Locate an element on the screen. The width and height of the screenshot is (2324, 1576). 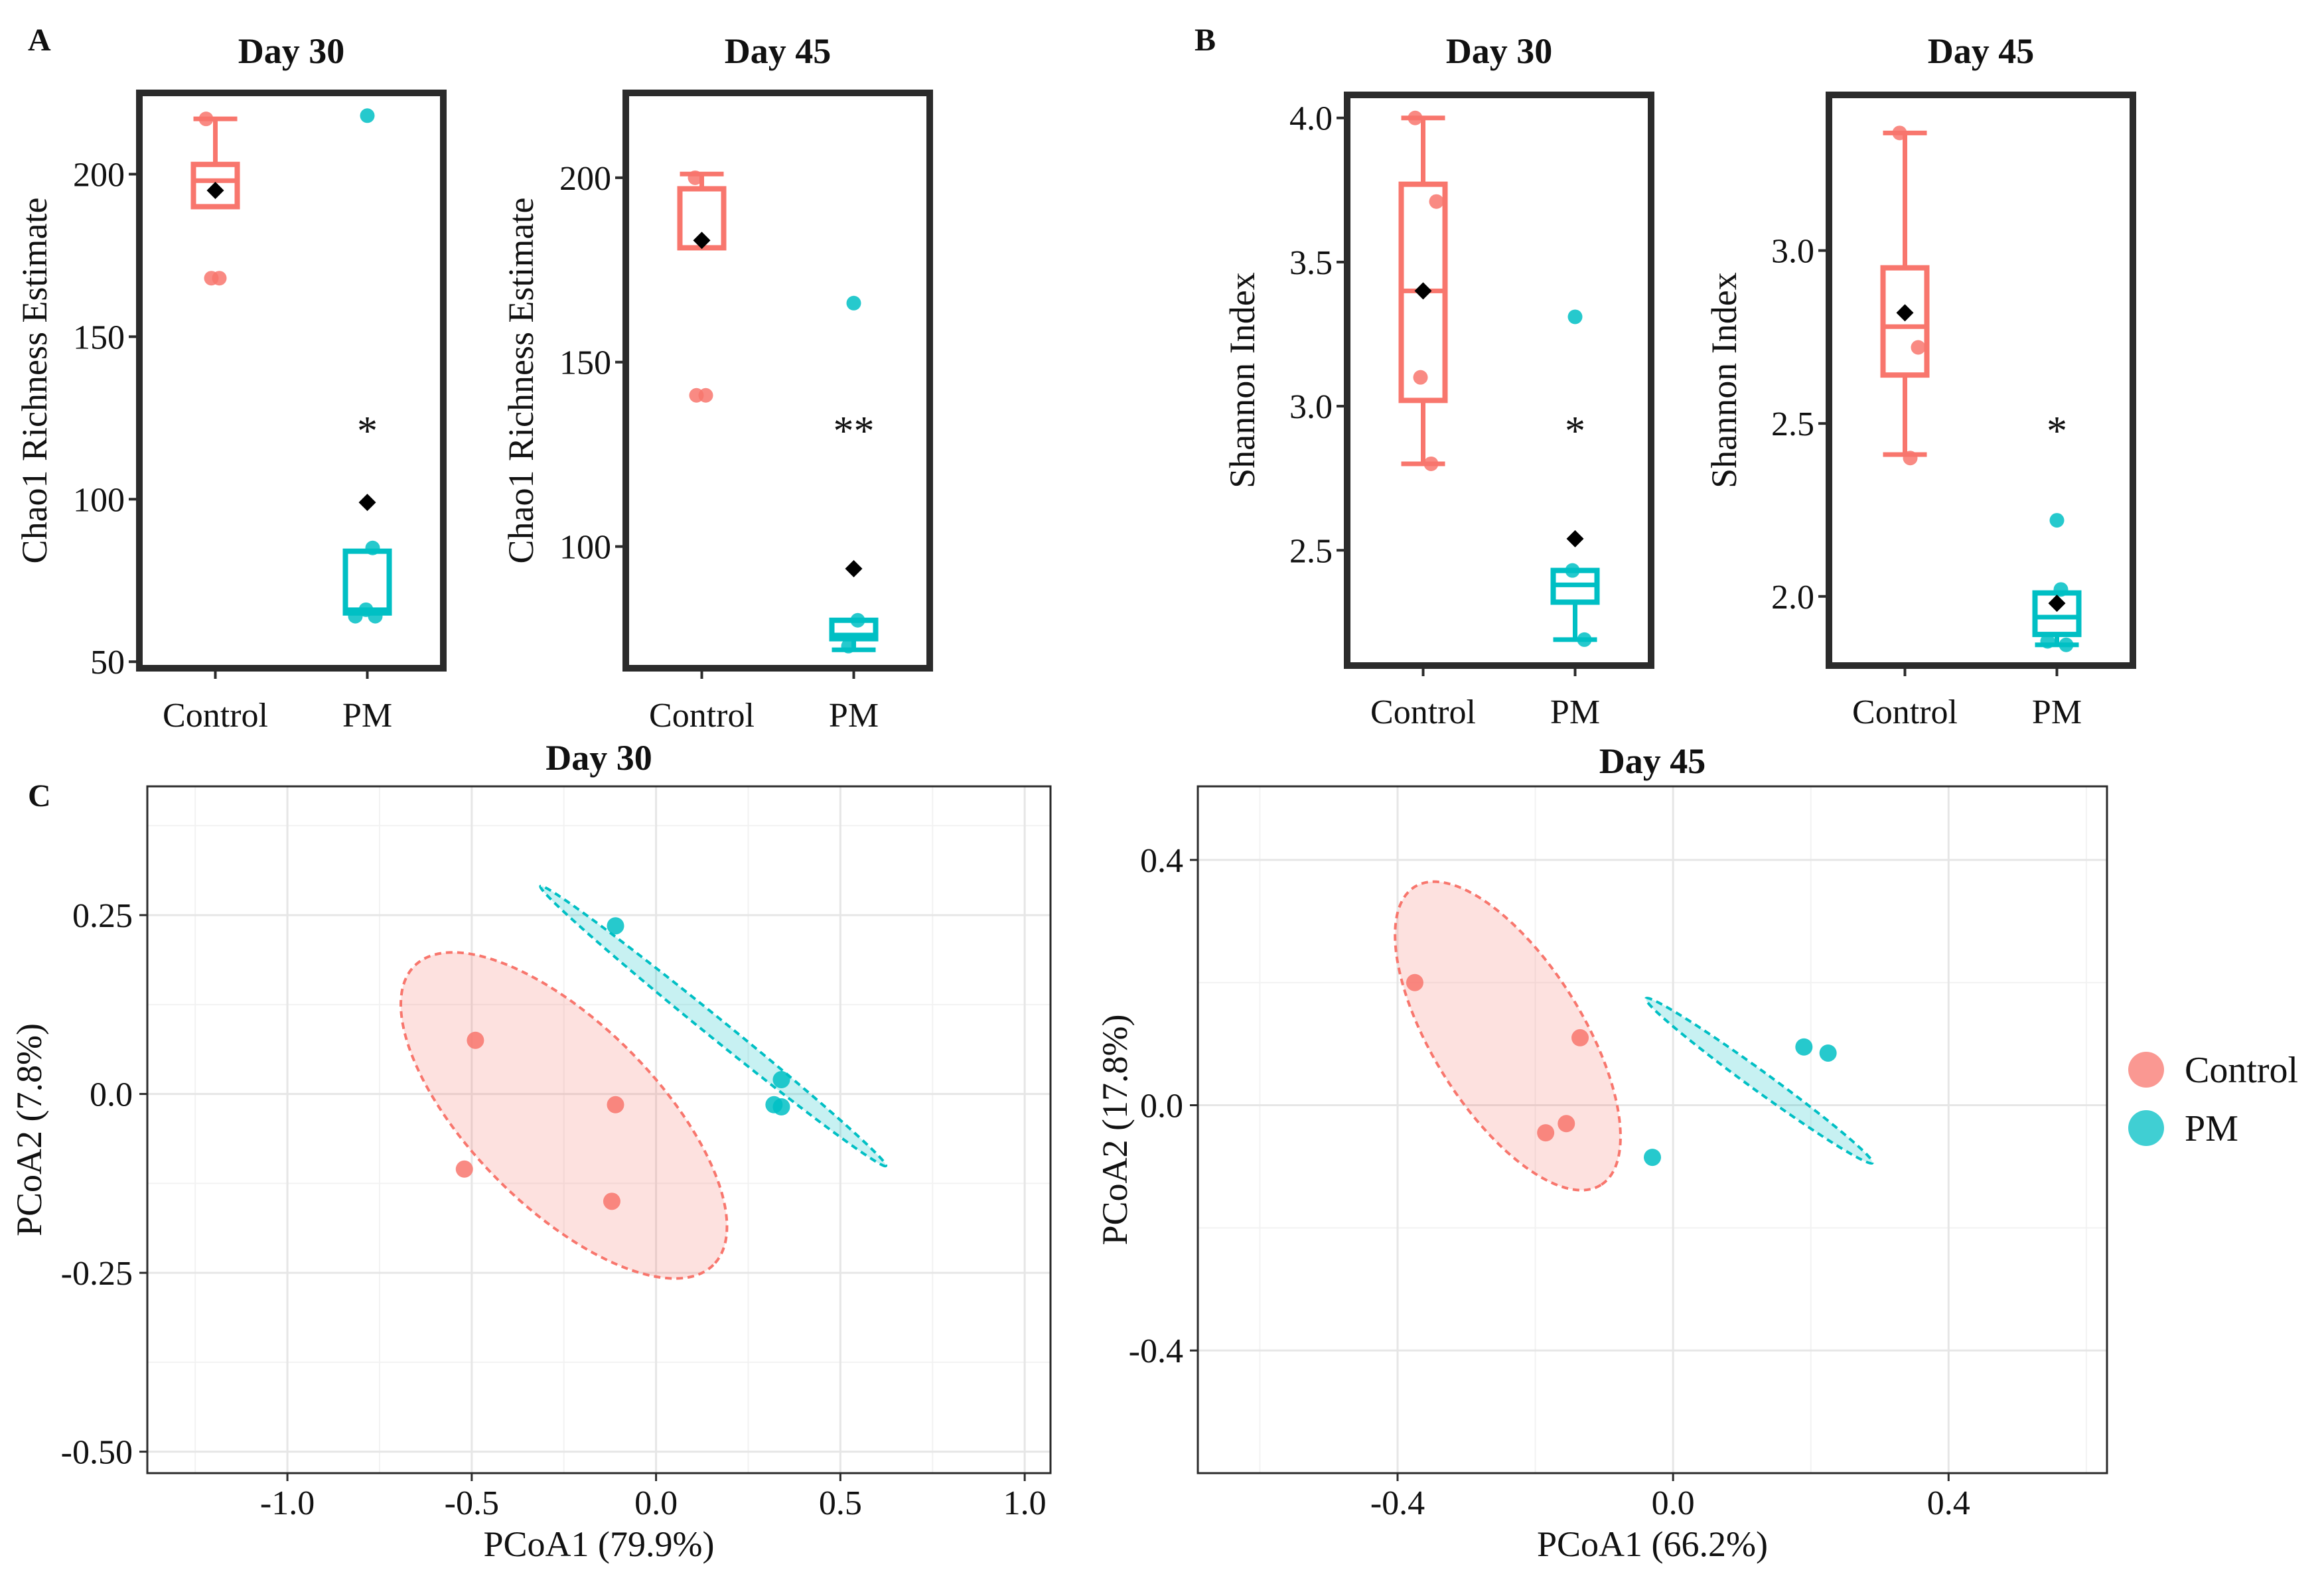
legend-label-pm: PM is located at coordinates (2211, 1128).